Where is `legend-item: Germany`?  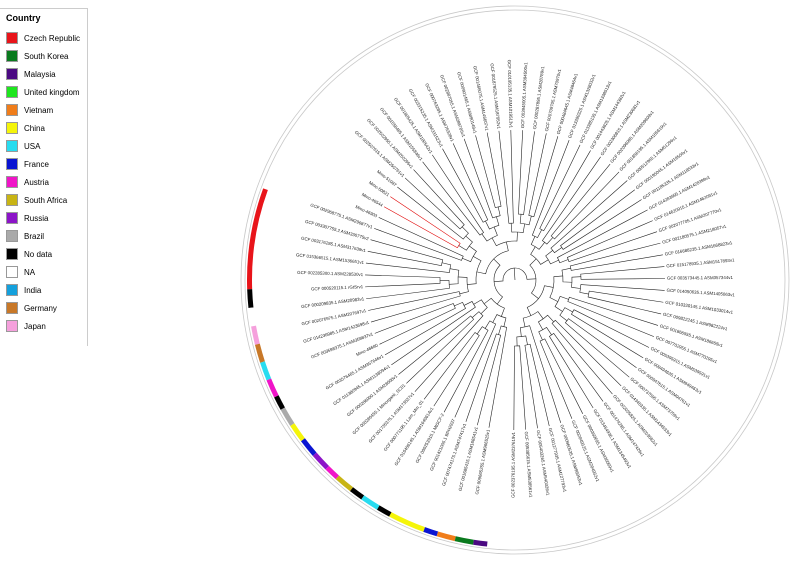 legend-item: Germany is located at coordinates (43, 308).